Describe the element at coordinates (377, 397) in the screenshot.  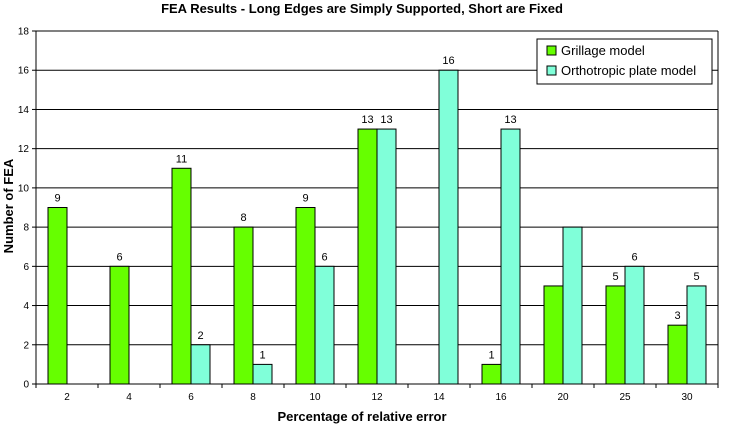
I see `x-tick-label: 12` at that location.